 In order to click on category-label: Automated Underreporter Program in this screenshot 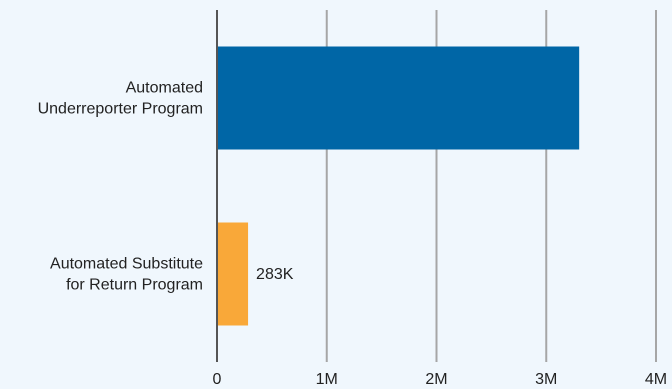, I will do `click(120, 99)`.